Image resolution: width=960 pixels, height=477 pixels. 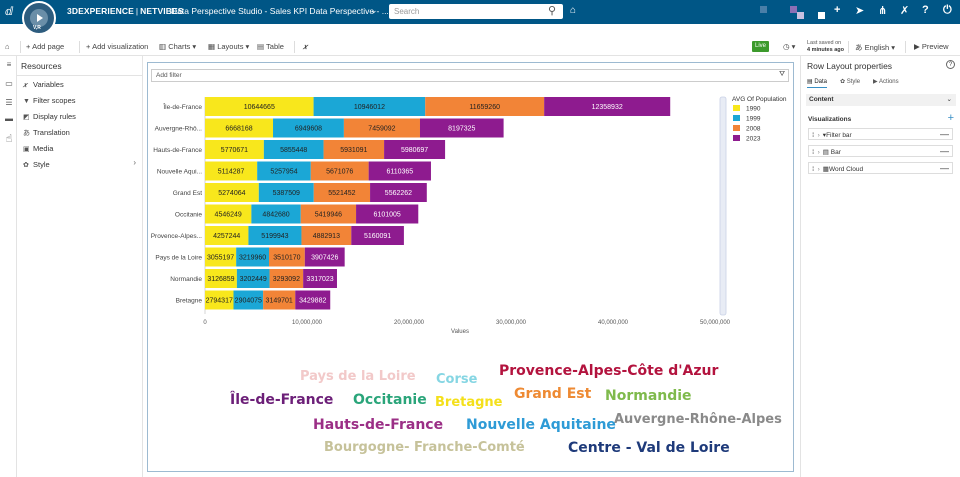 I want to click on content-section: Content ⌄, so click(x=881, y=100).